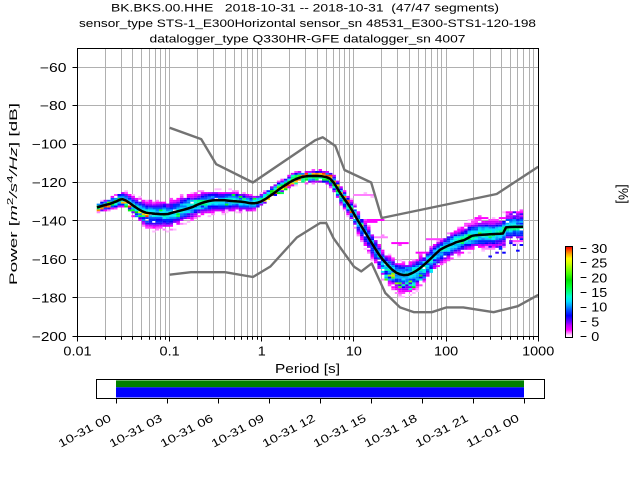 The image size is (640, 480). I want to click on svg-text: −60, so click(53, 68).